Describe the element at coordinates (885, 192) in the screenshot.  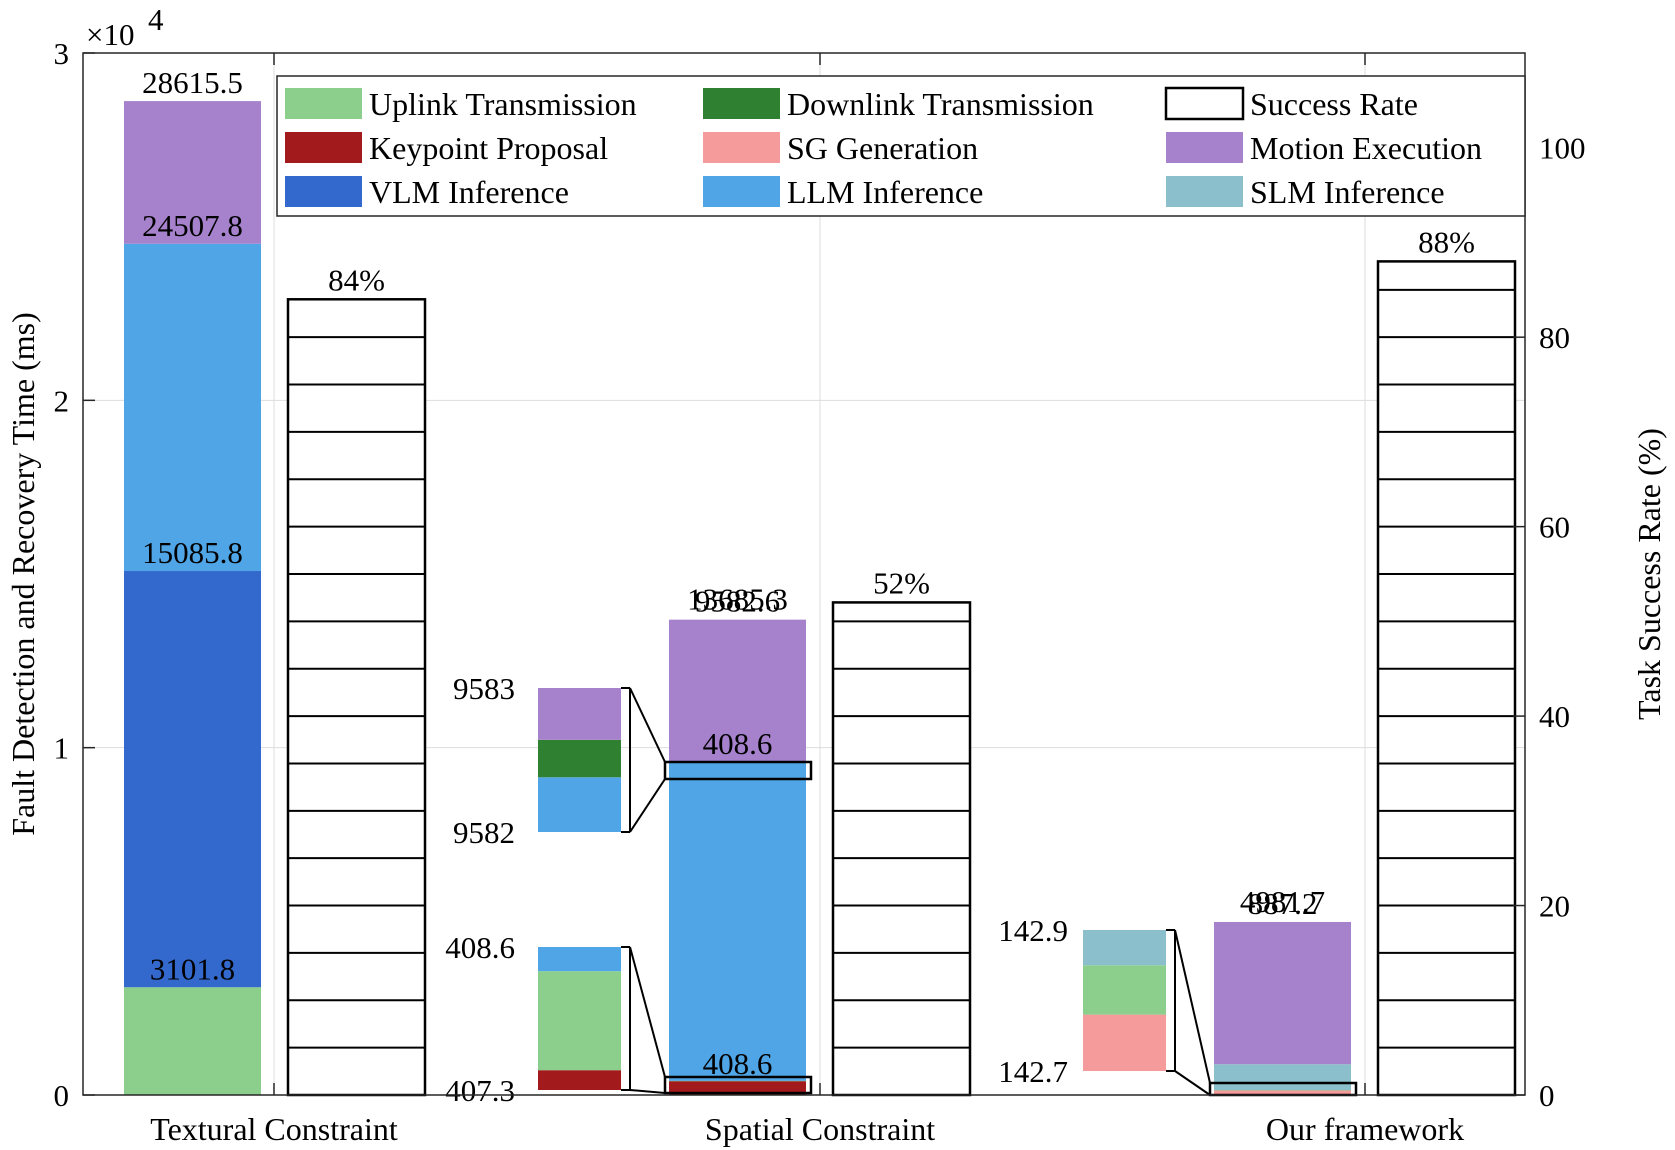
I see `legend-label: LLM Inference` at that location.